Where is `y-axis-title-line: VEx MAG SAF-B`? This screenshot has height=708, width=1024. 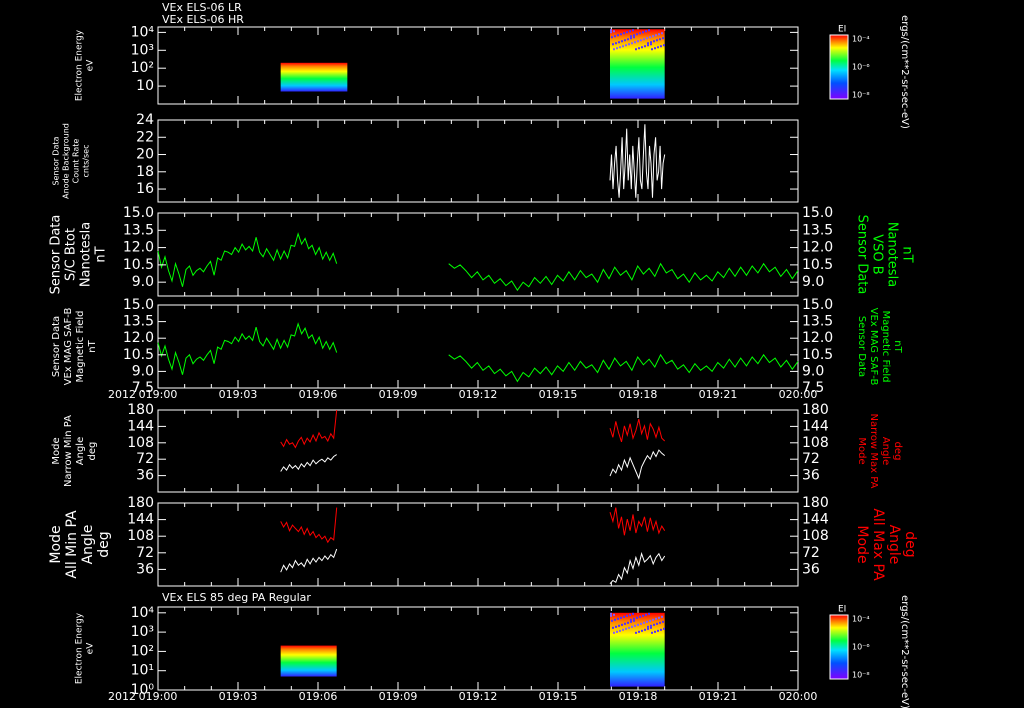 y-axis-title-line: VEx MAG SAF-B is located at coordinates (68, 347).